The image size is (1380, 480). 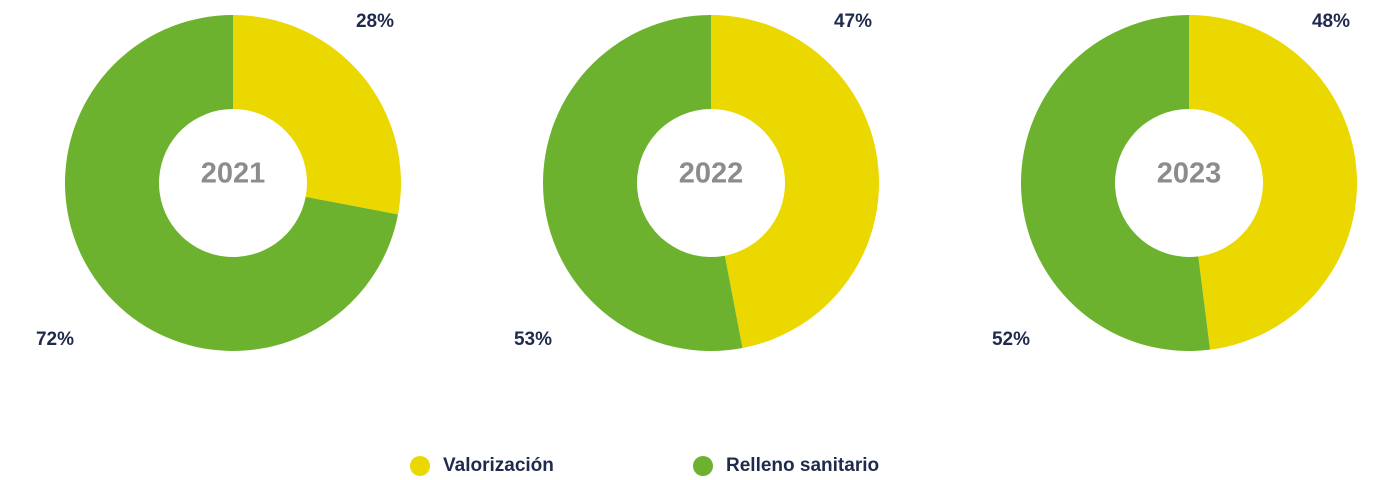 I want to click on value-label: 52%, so click(x=1011, y=339).